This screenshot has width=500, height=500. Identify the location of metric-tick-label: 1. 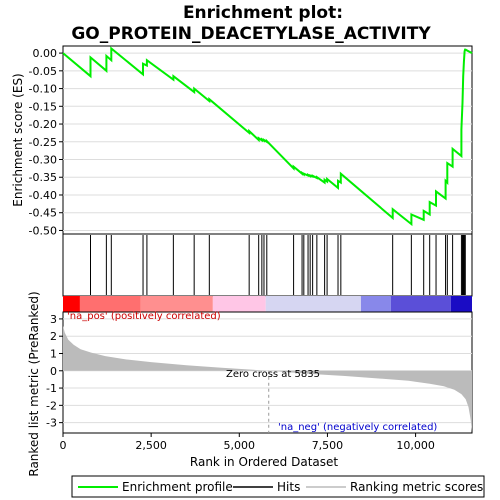
(53, 353).